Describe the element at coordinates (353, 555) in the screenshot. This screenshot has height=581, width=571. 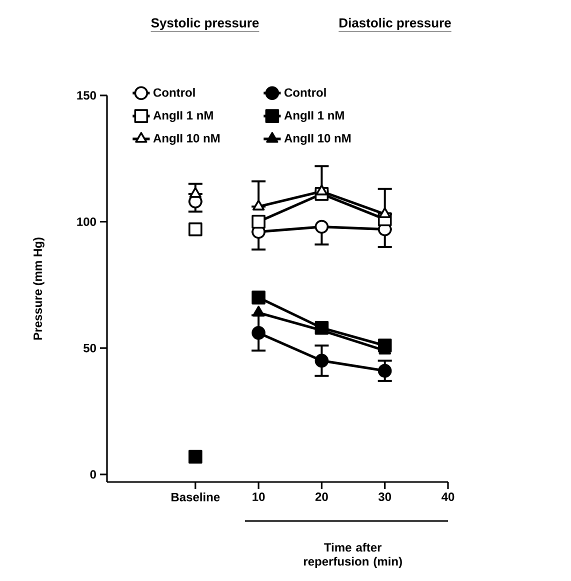
I see `x-axis-title: Time after reperfusion (min)` at that location.